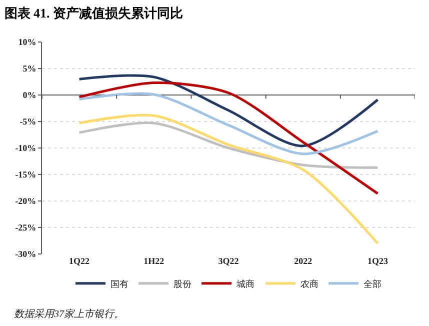 This screenshot has height=326, width=429. I want to click on y-tick-label: -15%, so click(25, 175).